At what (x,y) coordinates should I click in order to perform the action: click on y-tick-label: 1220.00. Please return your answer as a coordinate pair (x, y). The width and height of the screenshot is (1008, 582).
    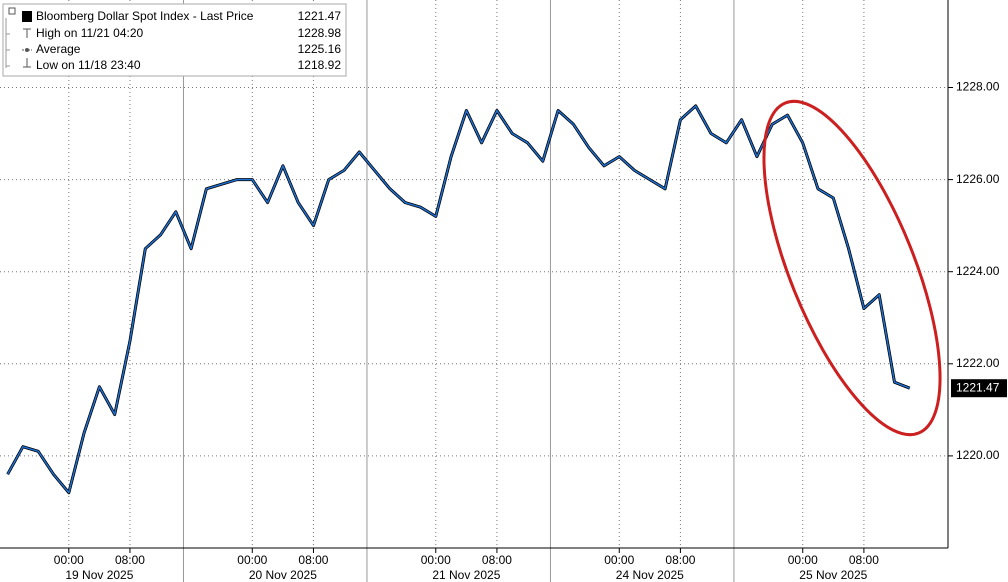
    Looking at the image, I should click on (978, 455).